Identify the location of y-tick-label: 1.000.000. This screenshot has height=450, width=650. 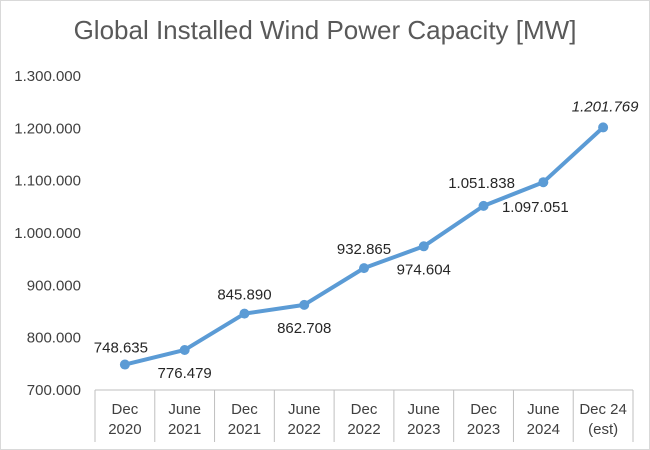
(47, 233).